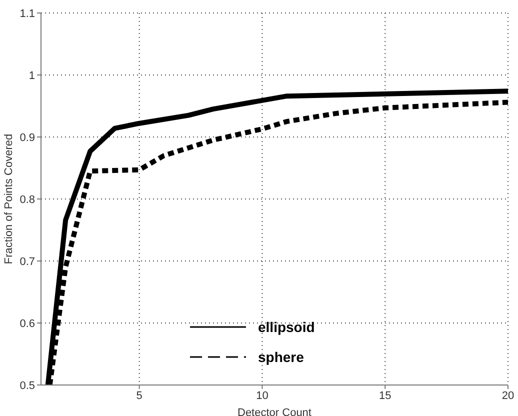  What do you see at coordinates (8, 199) in the screenshot?
I see `y-axis-title: Fraction of Points Covered` at bounding box center [8, 199].